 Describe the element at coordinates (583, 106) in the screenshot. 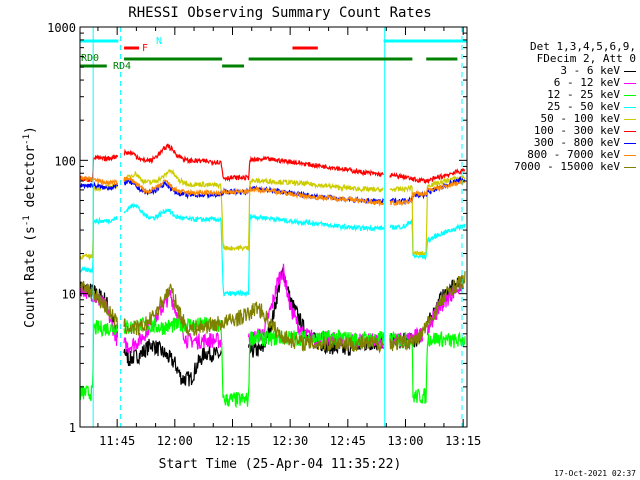

I see `legend-item-label: 25 - 50 keV` at that location.